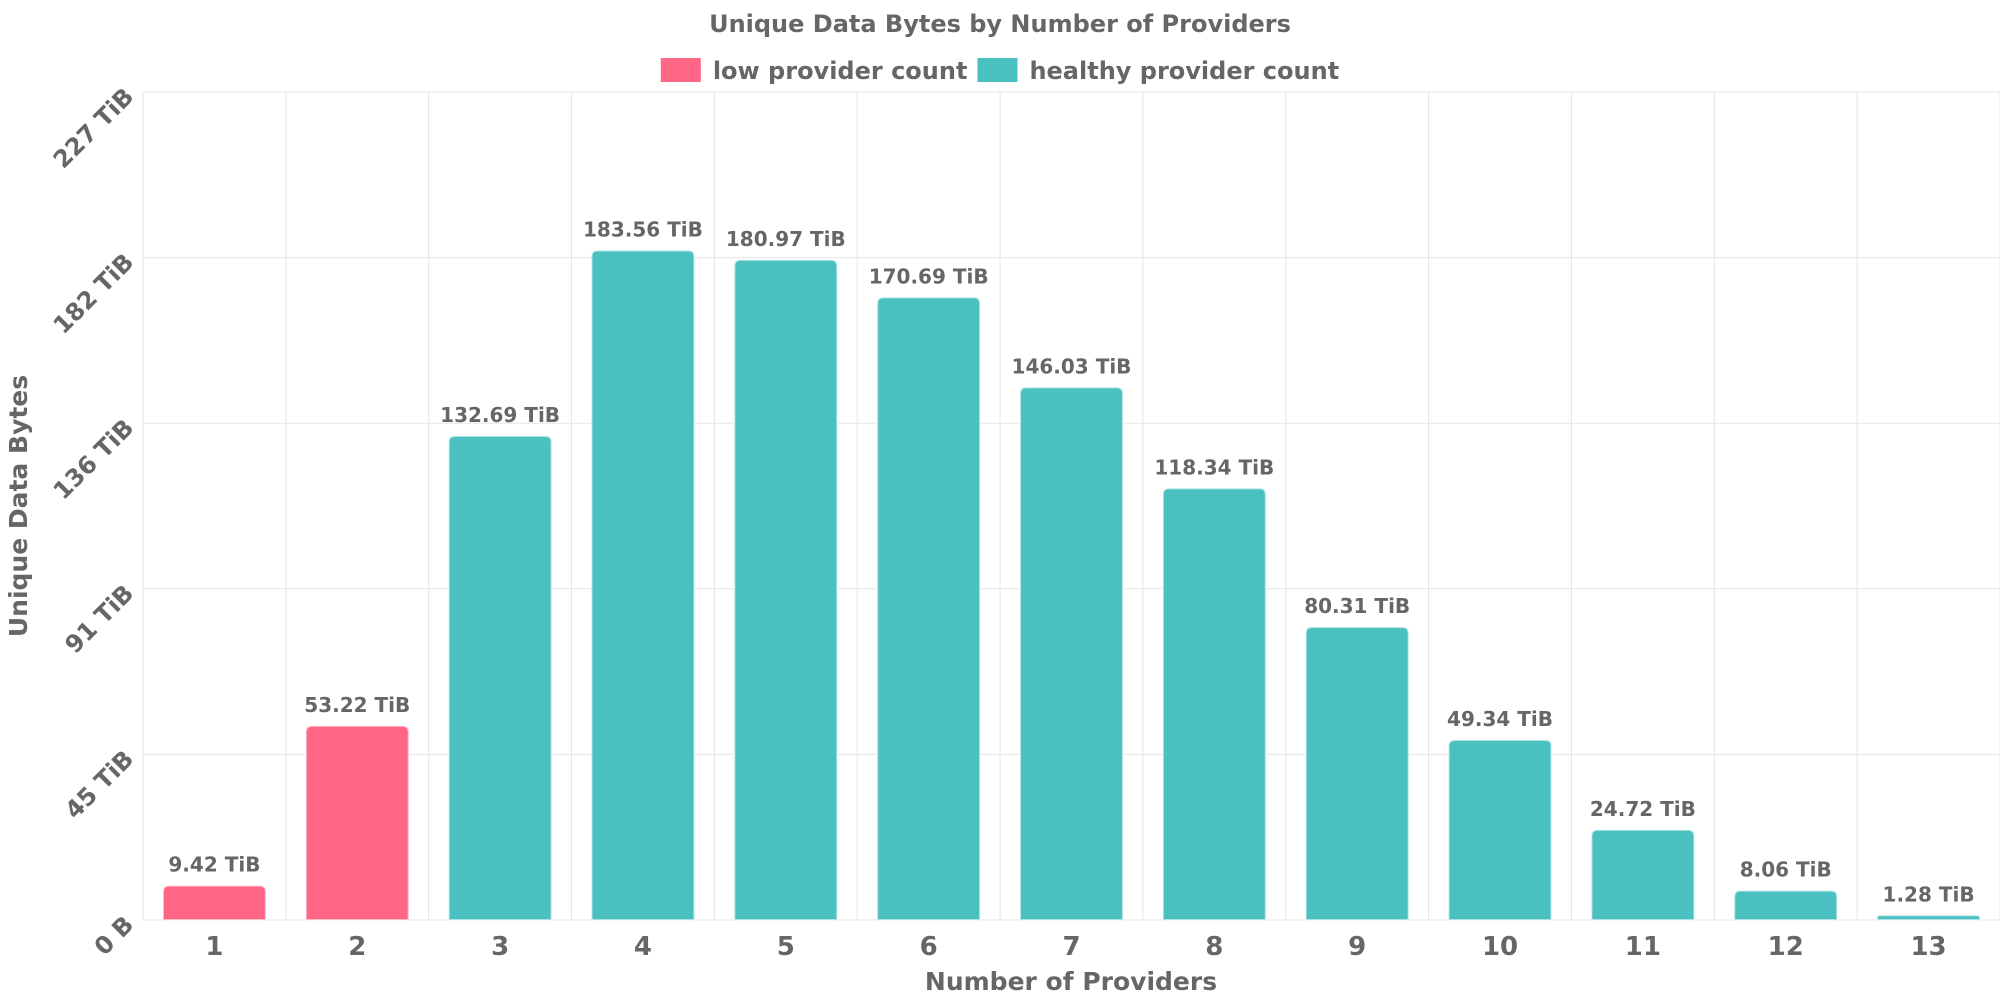 The image size is (2000, 1000). What do you see at coordinates (929, 947) in the screenshot?
I see `x-tick-label: 6` at bounding box center [929, 947].